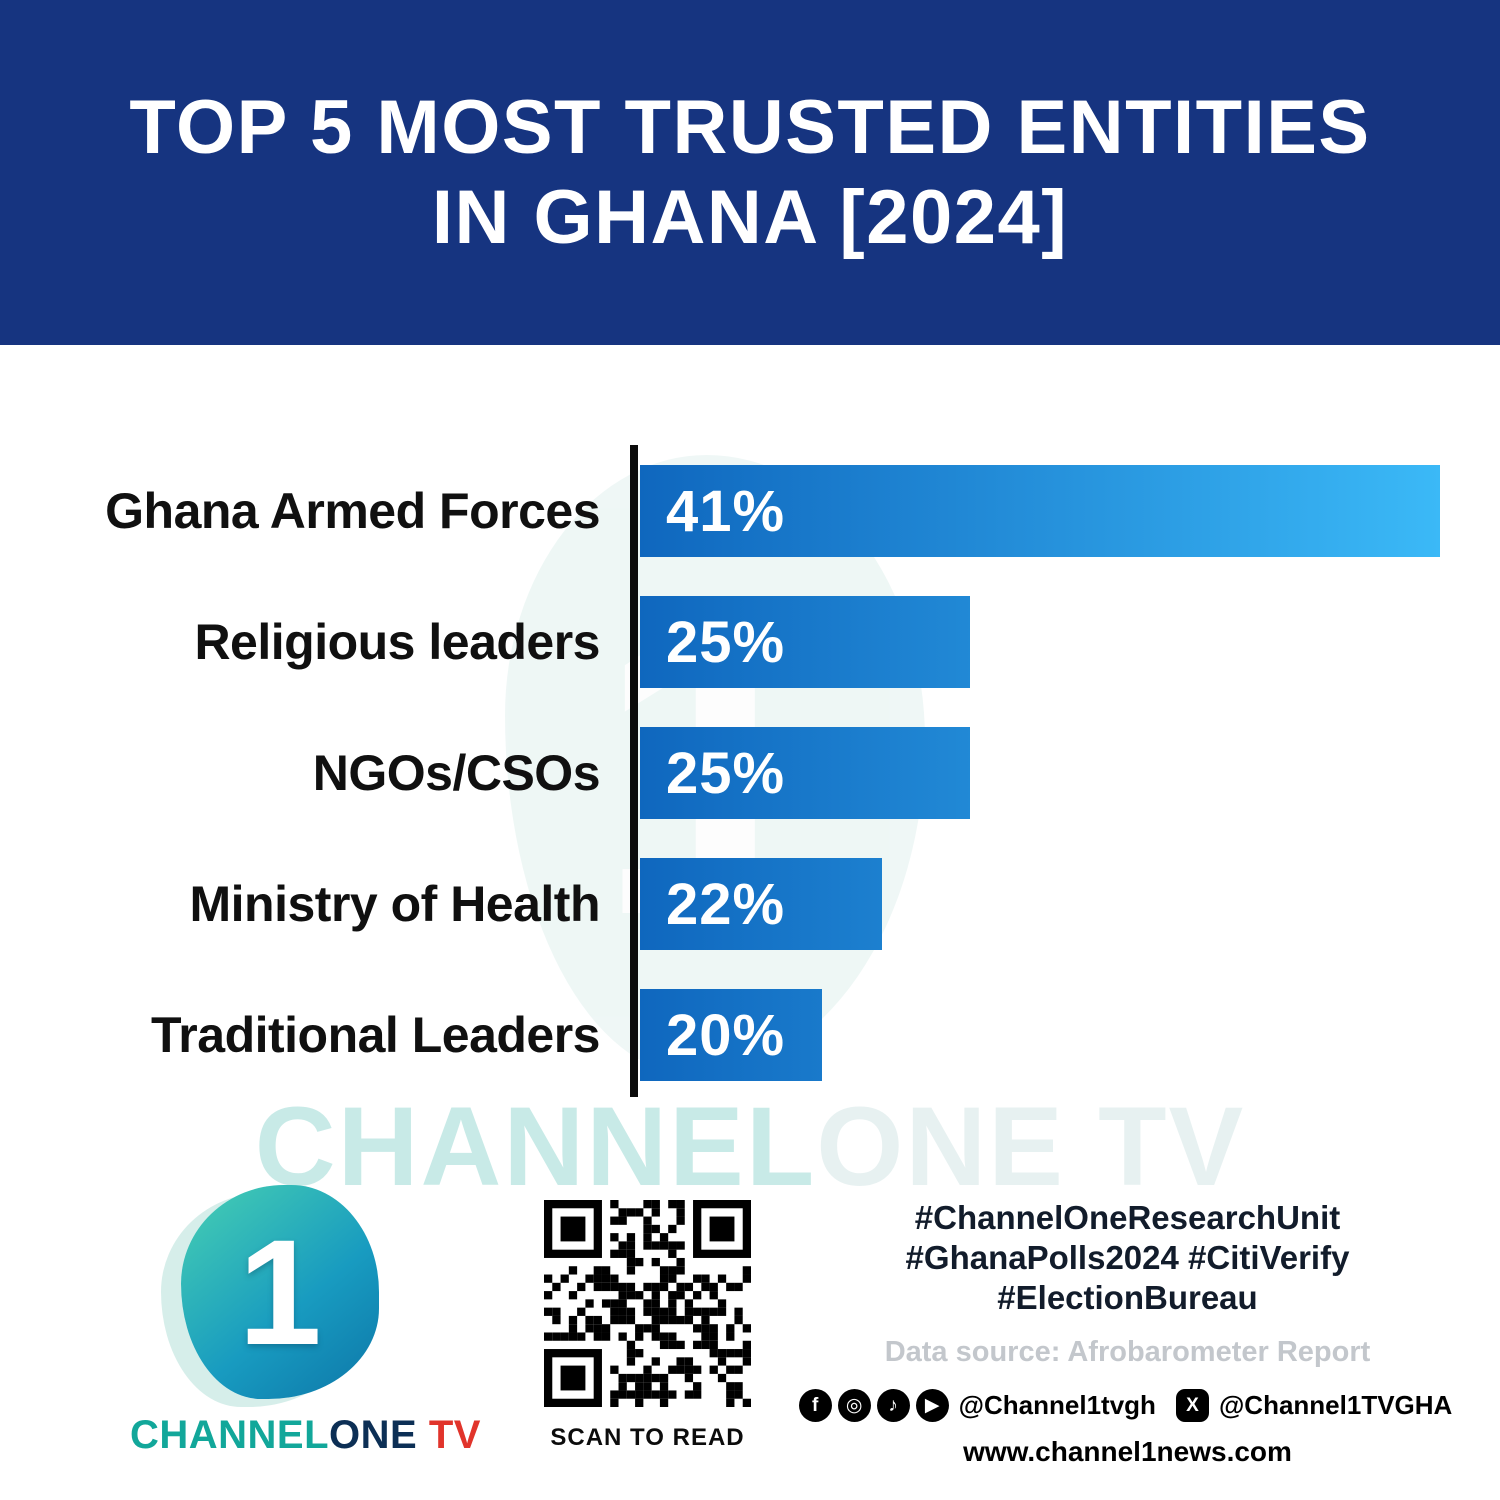 The height and width of the screenshot is (1500, 1500). I want to click on x-twitter-icon: X, so click(1192, 1405).